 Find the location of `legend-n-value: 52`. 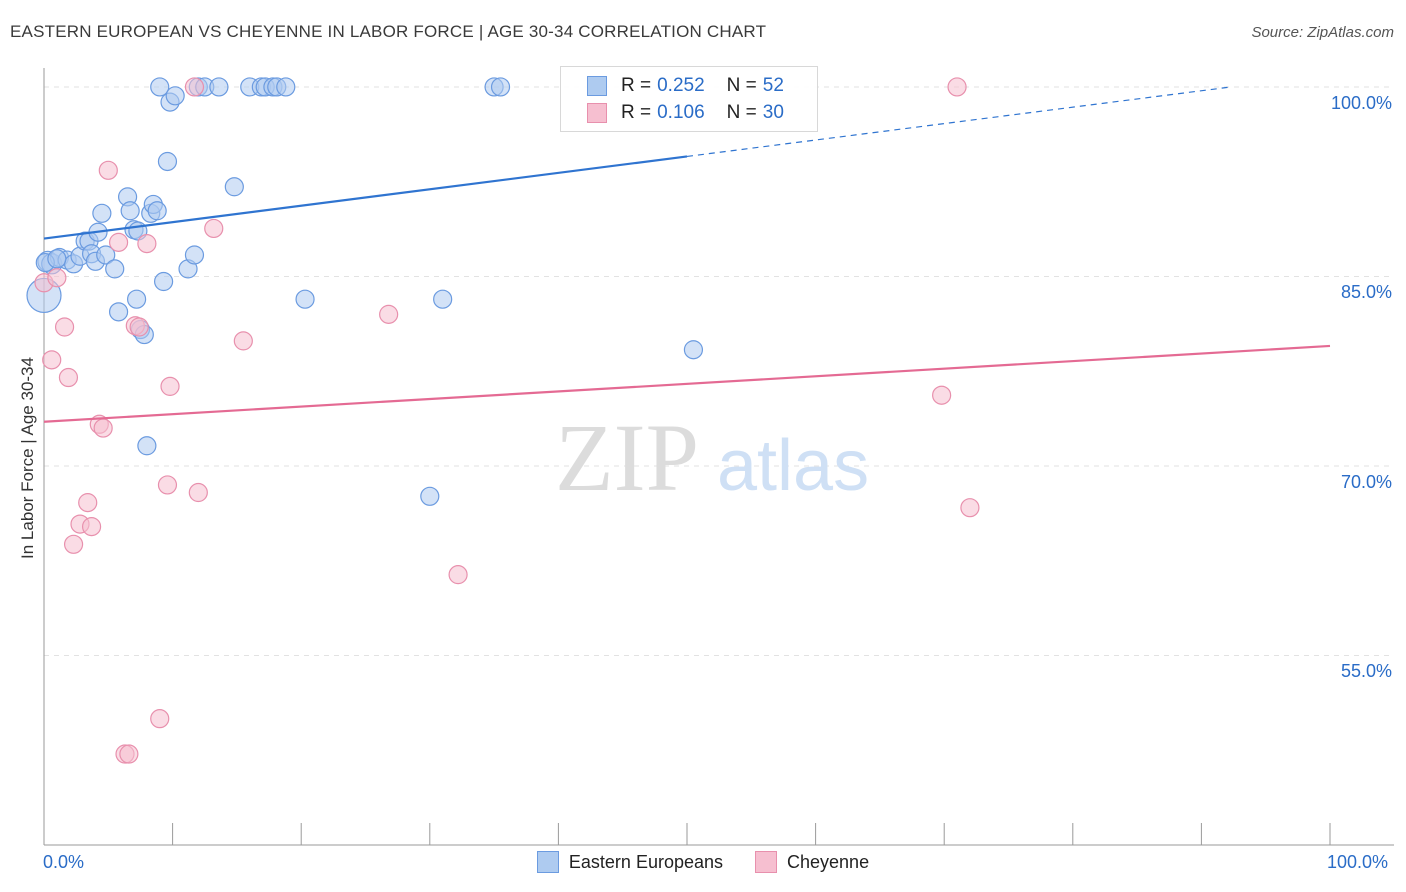

legend-n-value: 52 is located at coordinates (773, 85).